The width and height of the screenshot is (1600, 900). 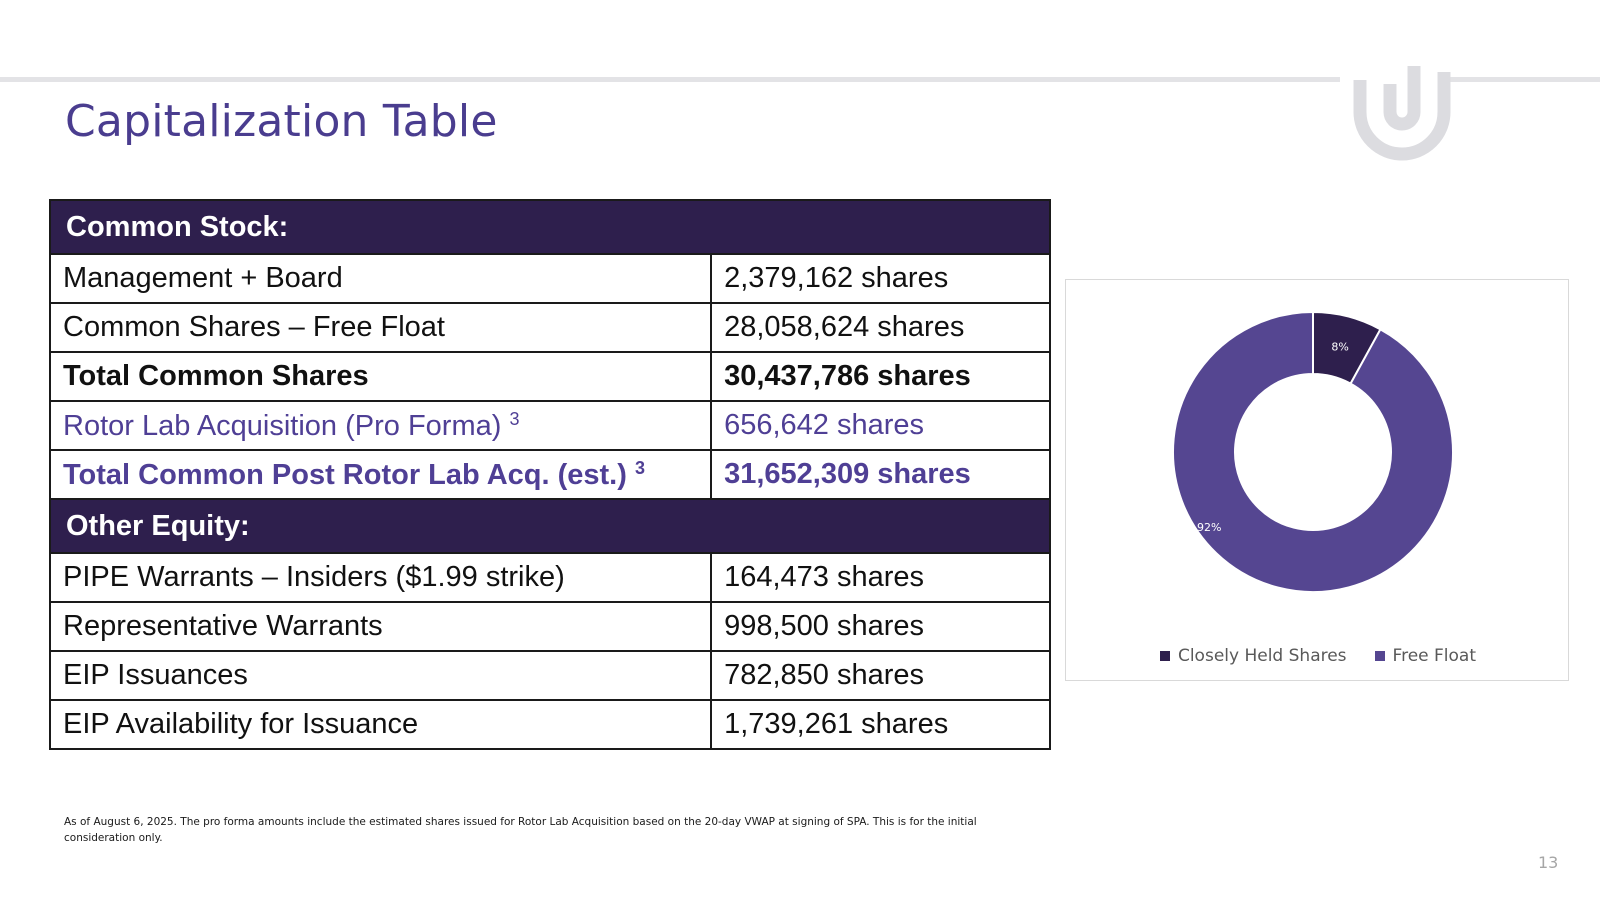 What do you see at coordinates (314, 577) in the screenshot?
I see `row-label-text: PIPE Warrants – Insiders ($1.99 strike)` at bounding box center [314, 577].